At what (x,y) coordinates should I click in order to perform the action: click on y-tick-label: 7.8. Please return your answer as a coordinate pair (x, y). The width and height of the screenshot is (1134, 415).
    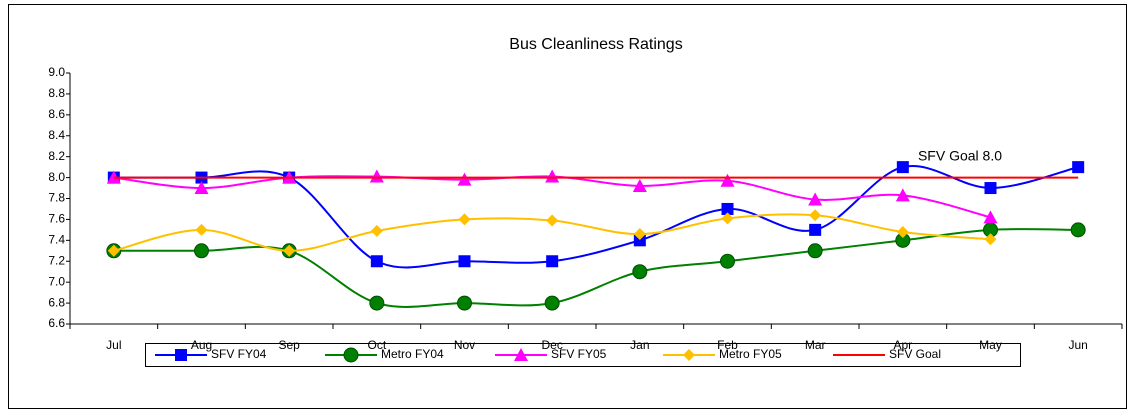
    Looking at the image, I should click on (56, 198).